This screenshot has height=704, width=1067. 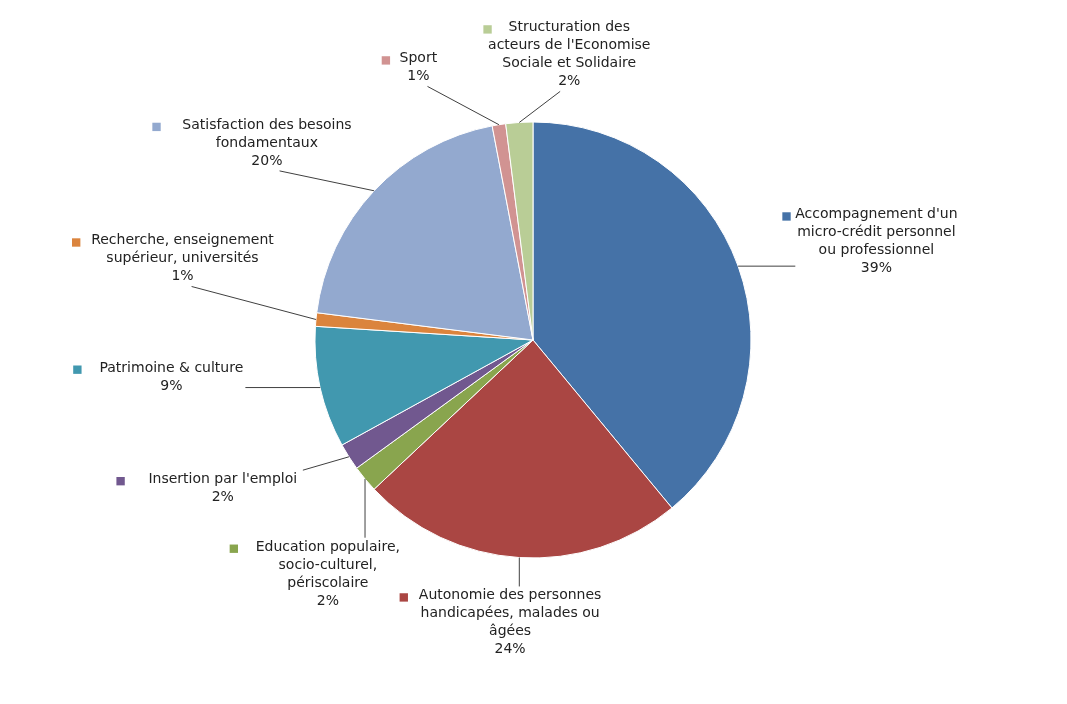 I want to click on legend-label: Patrimoine & culture, so click(x=171, y=366).